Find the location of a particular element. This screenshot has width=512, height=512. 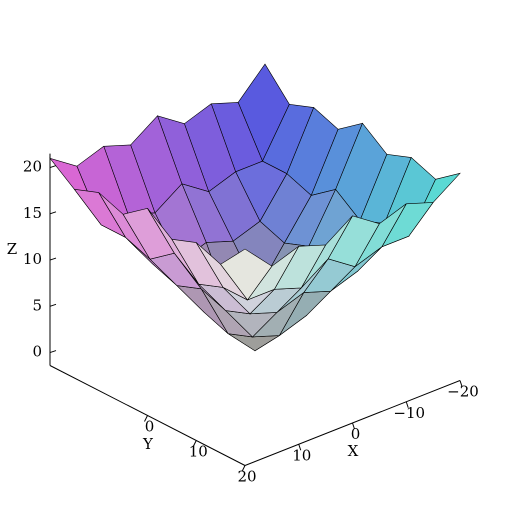

x-axis-label: X is located at coordinates (353, 451).